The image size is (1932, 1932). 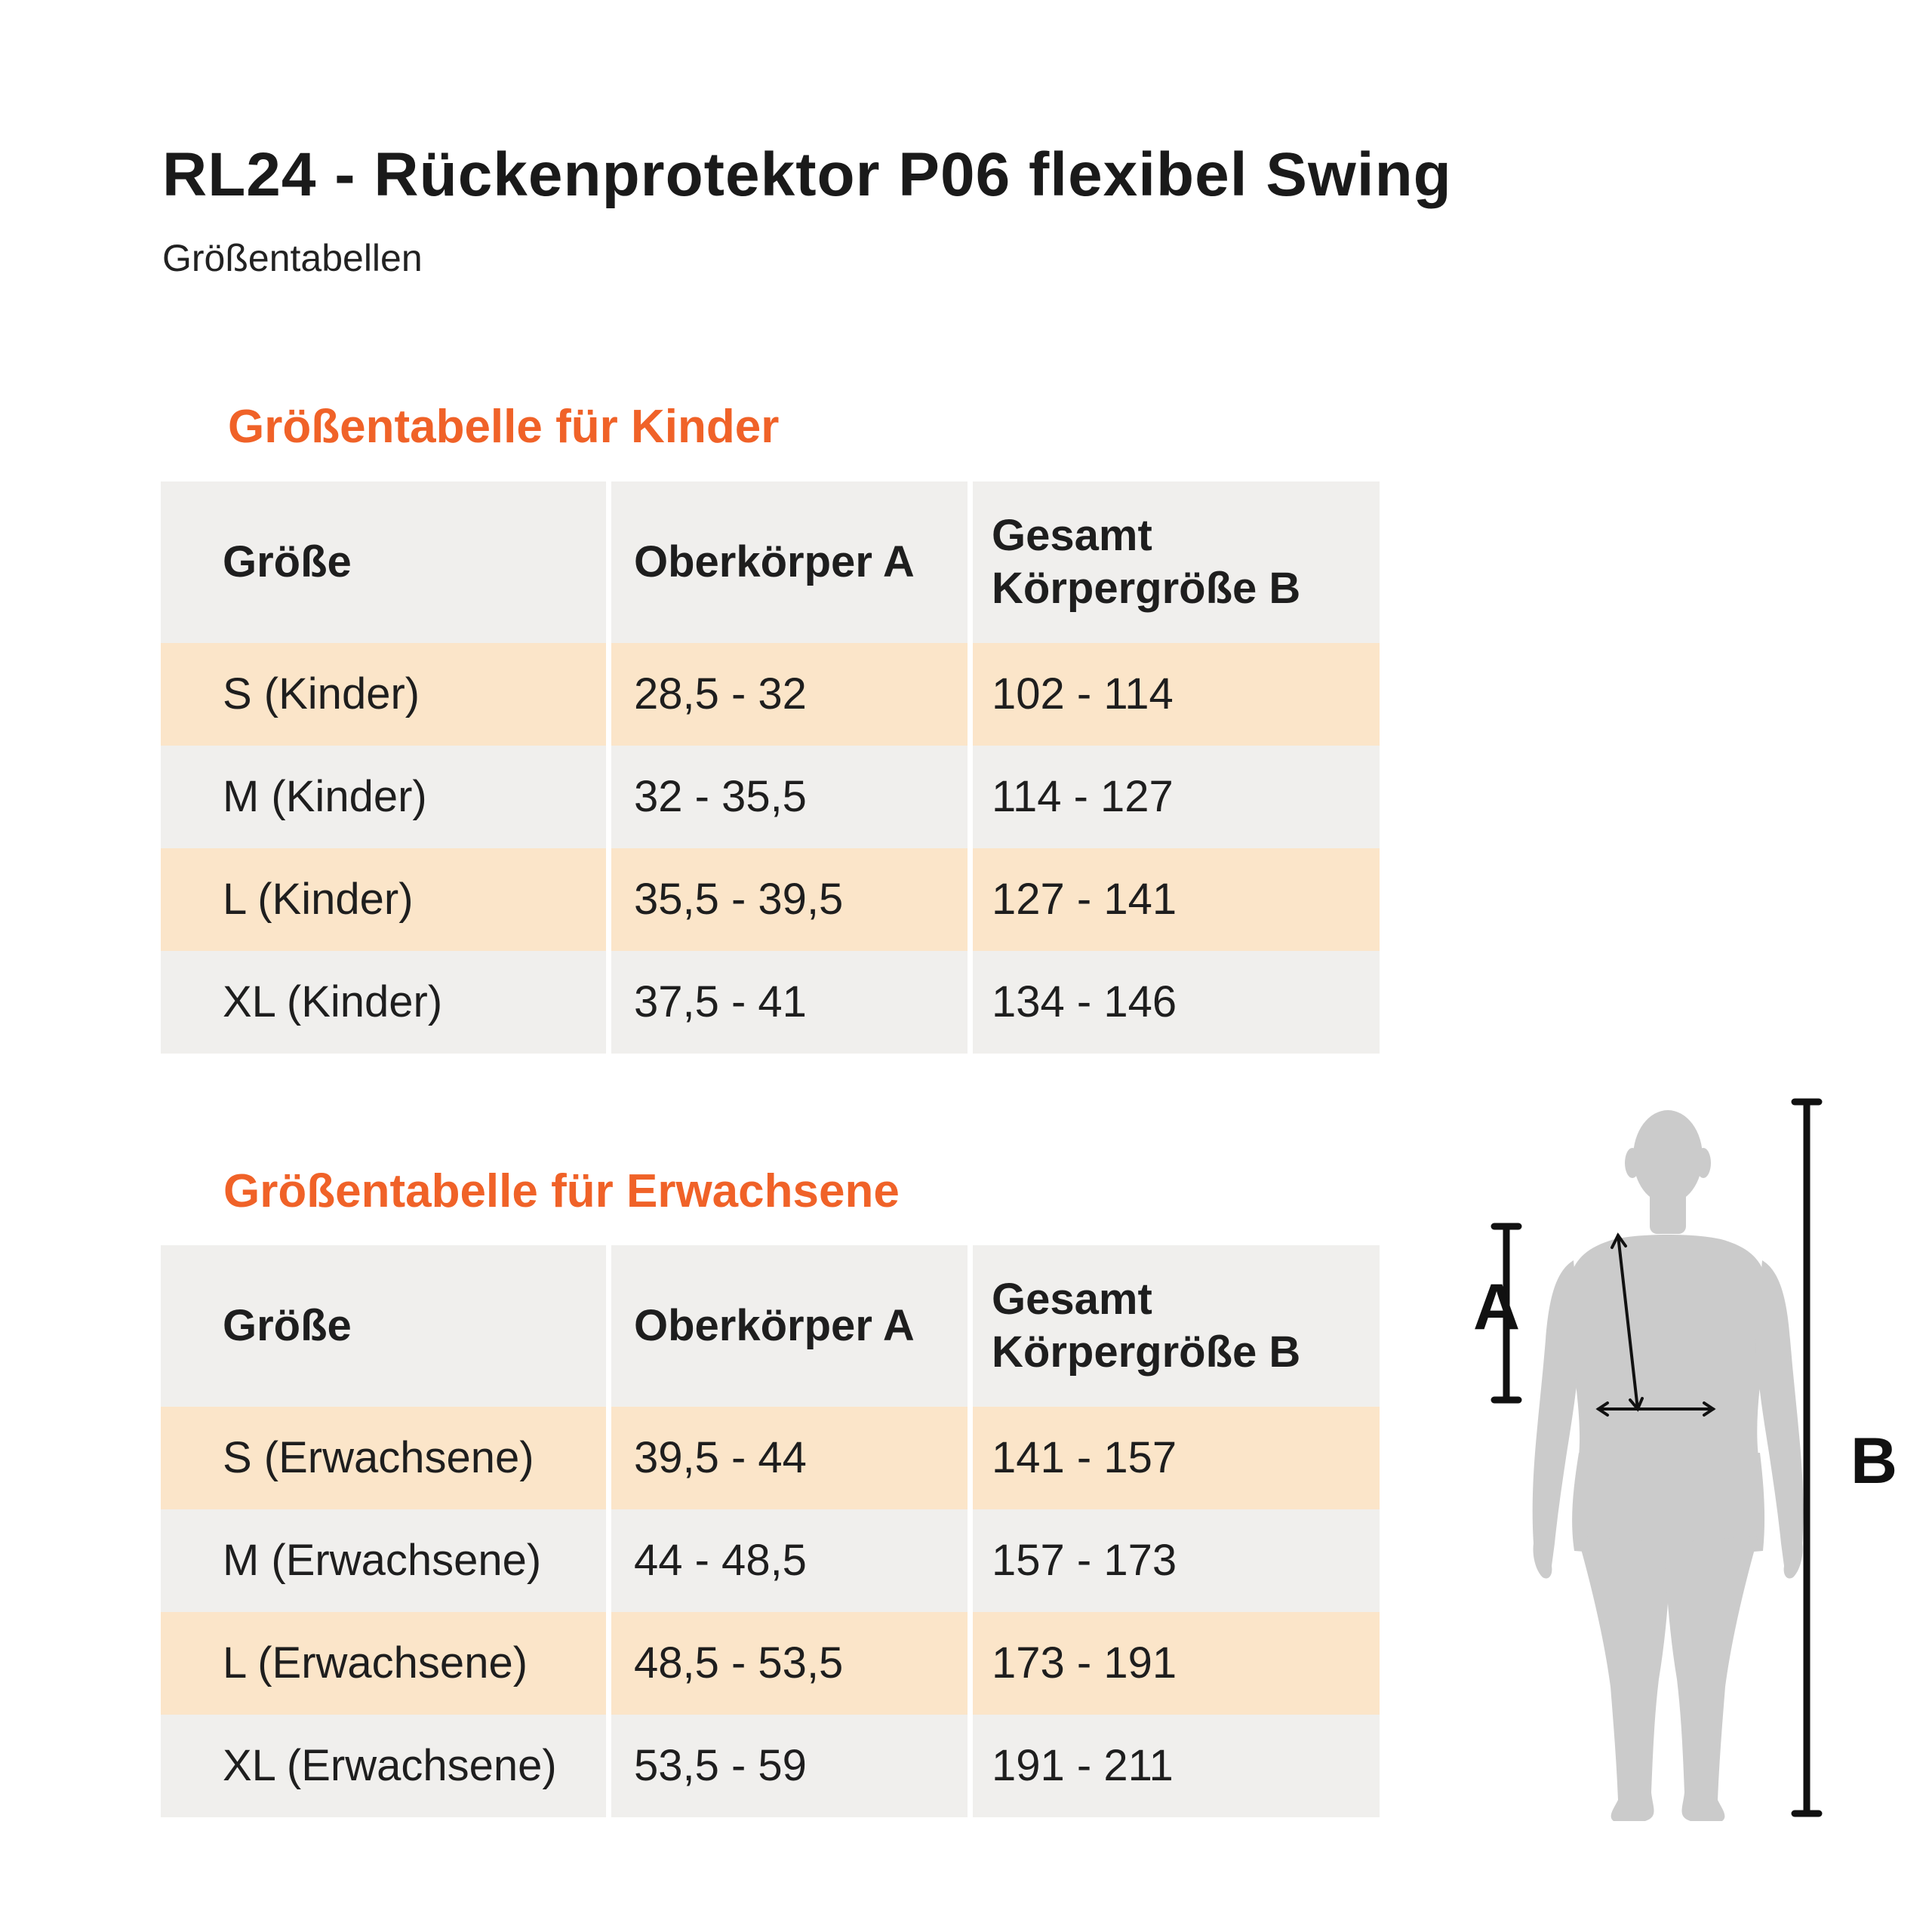 I want to click on measure-bracket-a, so click(x=1506, y=1313).